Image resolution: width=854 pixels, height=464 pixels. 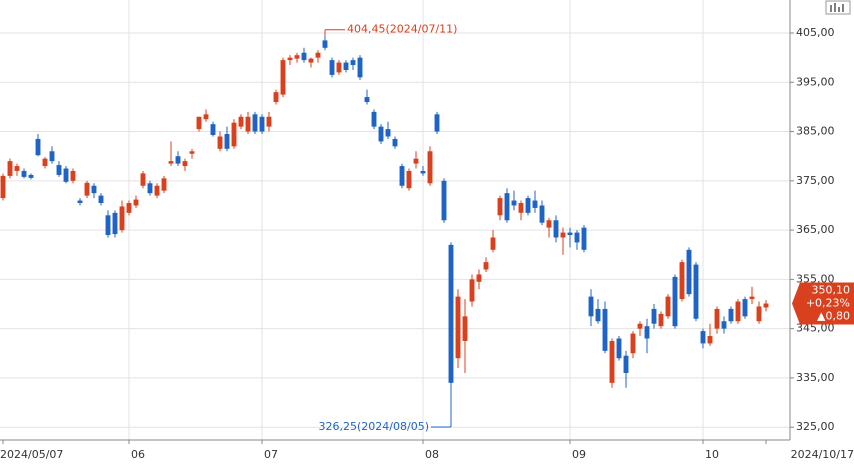 I want to click on y-tick-label: 345,00, so click(x=815, y=328).